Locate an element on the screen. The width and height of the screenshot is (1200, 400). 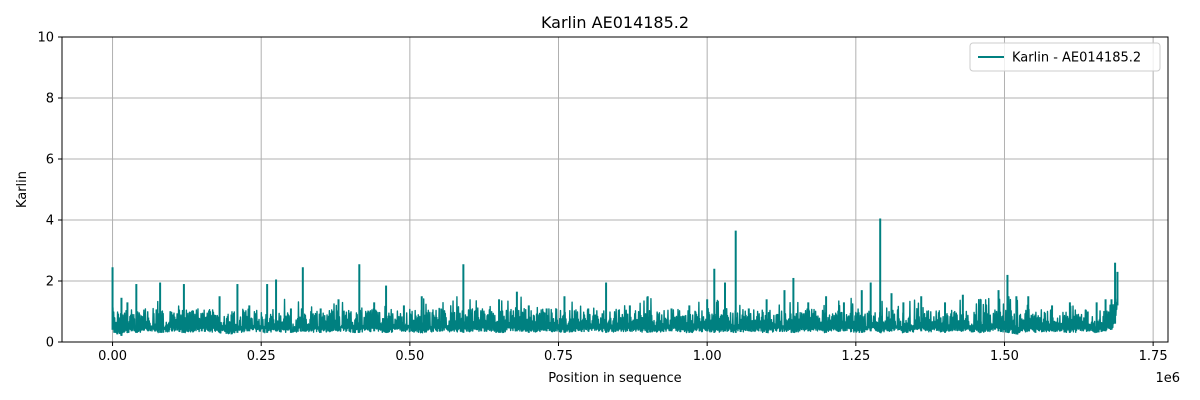
x-tick-label: 1.00 is located at coordinates (707, 356).